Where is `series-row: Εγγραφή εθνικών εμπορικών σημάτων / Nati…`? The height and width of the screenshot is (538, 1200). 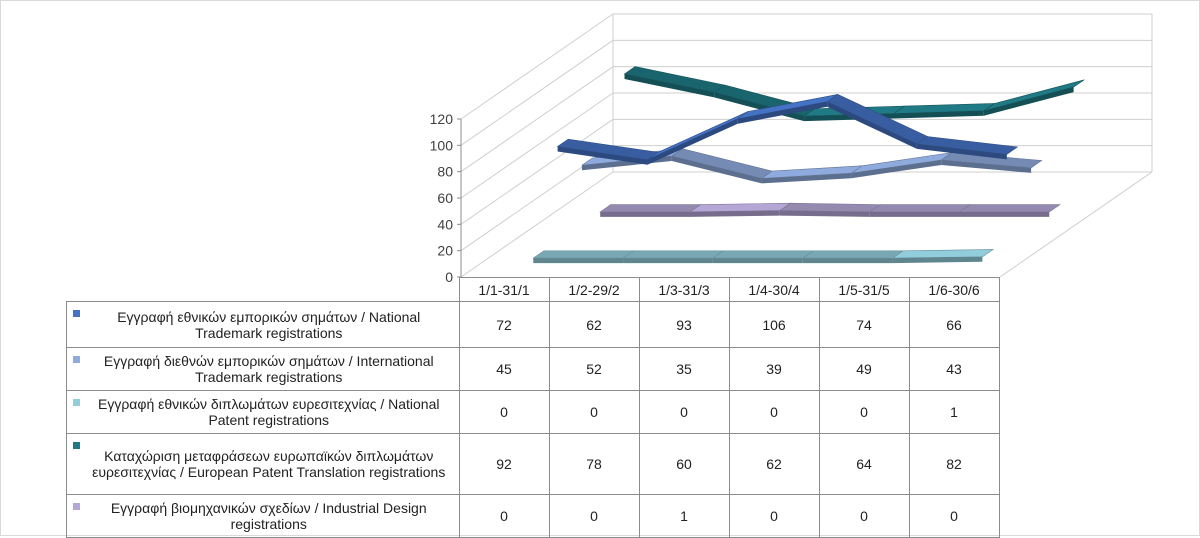 series-row: Εγγραφή εθνικών εμπορικών σημάτων / Nati… is located at coordinates (533, 324).